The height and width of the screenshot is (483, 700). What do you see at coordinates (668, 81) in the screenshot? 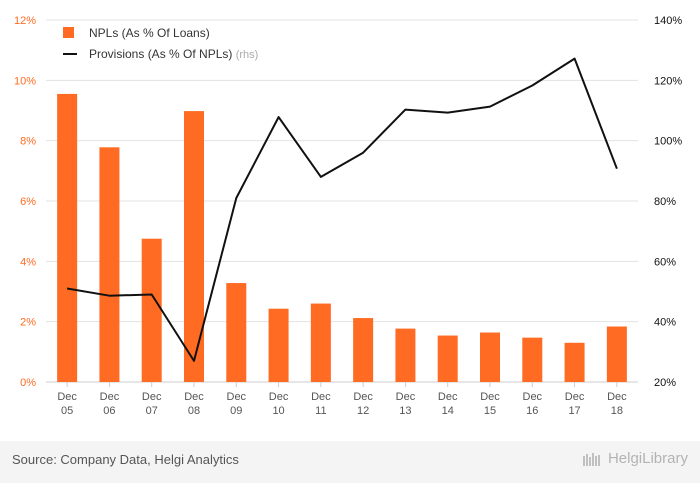
I see `y-right-tick-label: 120%` at bounding box center [668, 81].